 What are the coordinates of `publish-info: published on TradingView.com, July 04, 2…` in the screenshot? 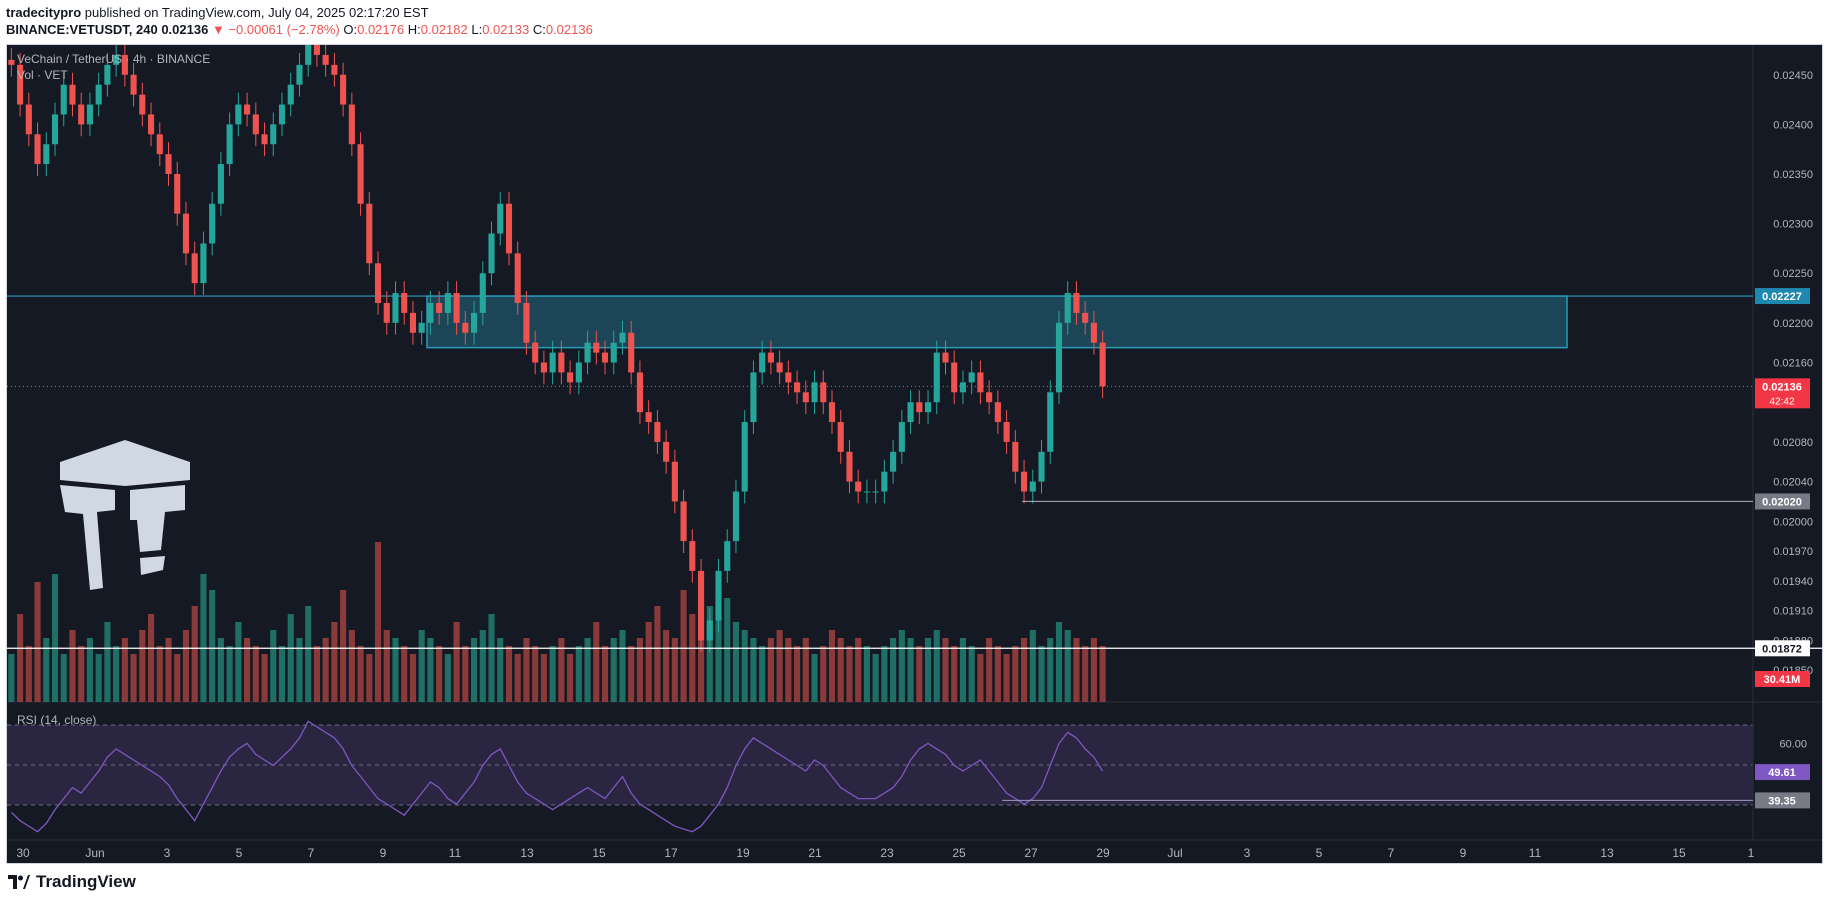 It's located at (256, 12).